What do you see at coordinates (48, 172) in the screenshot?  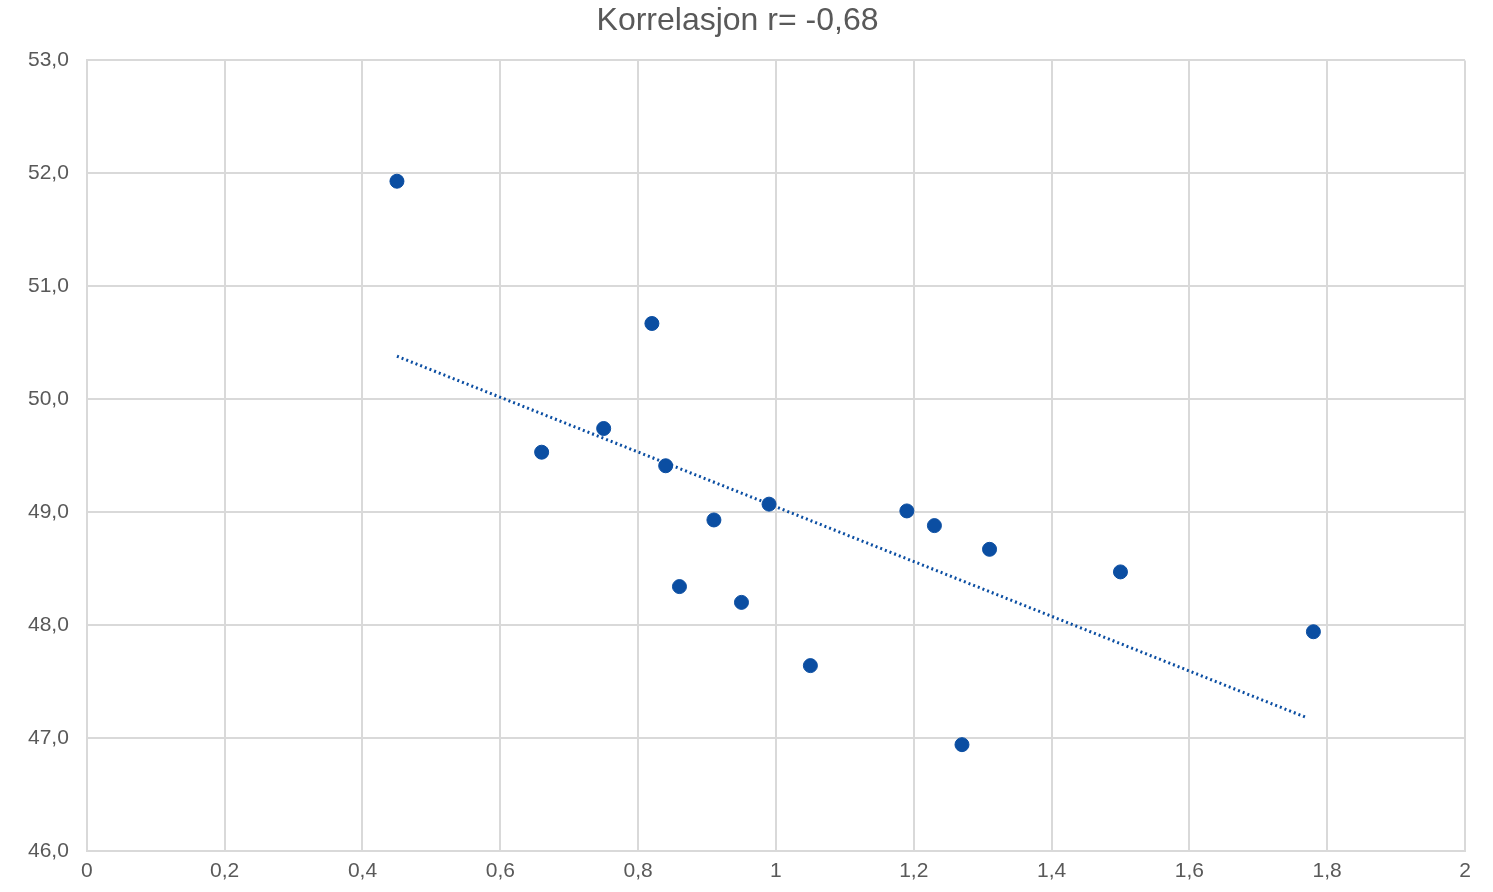 I see `y-tick-label: 52,0` at bounding box center [48, 172].